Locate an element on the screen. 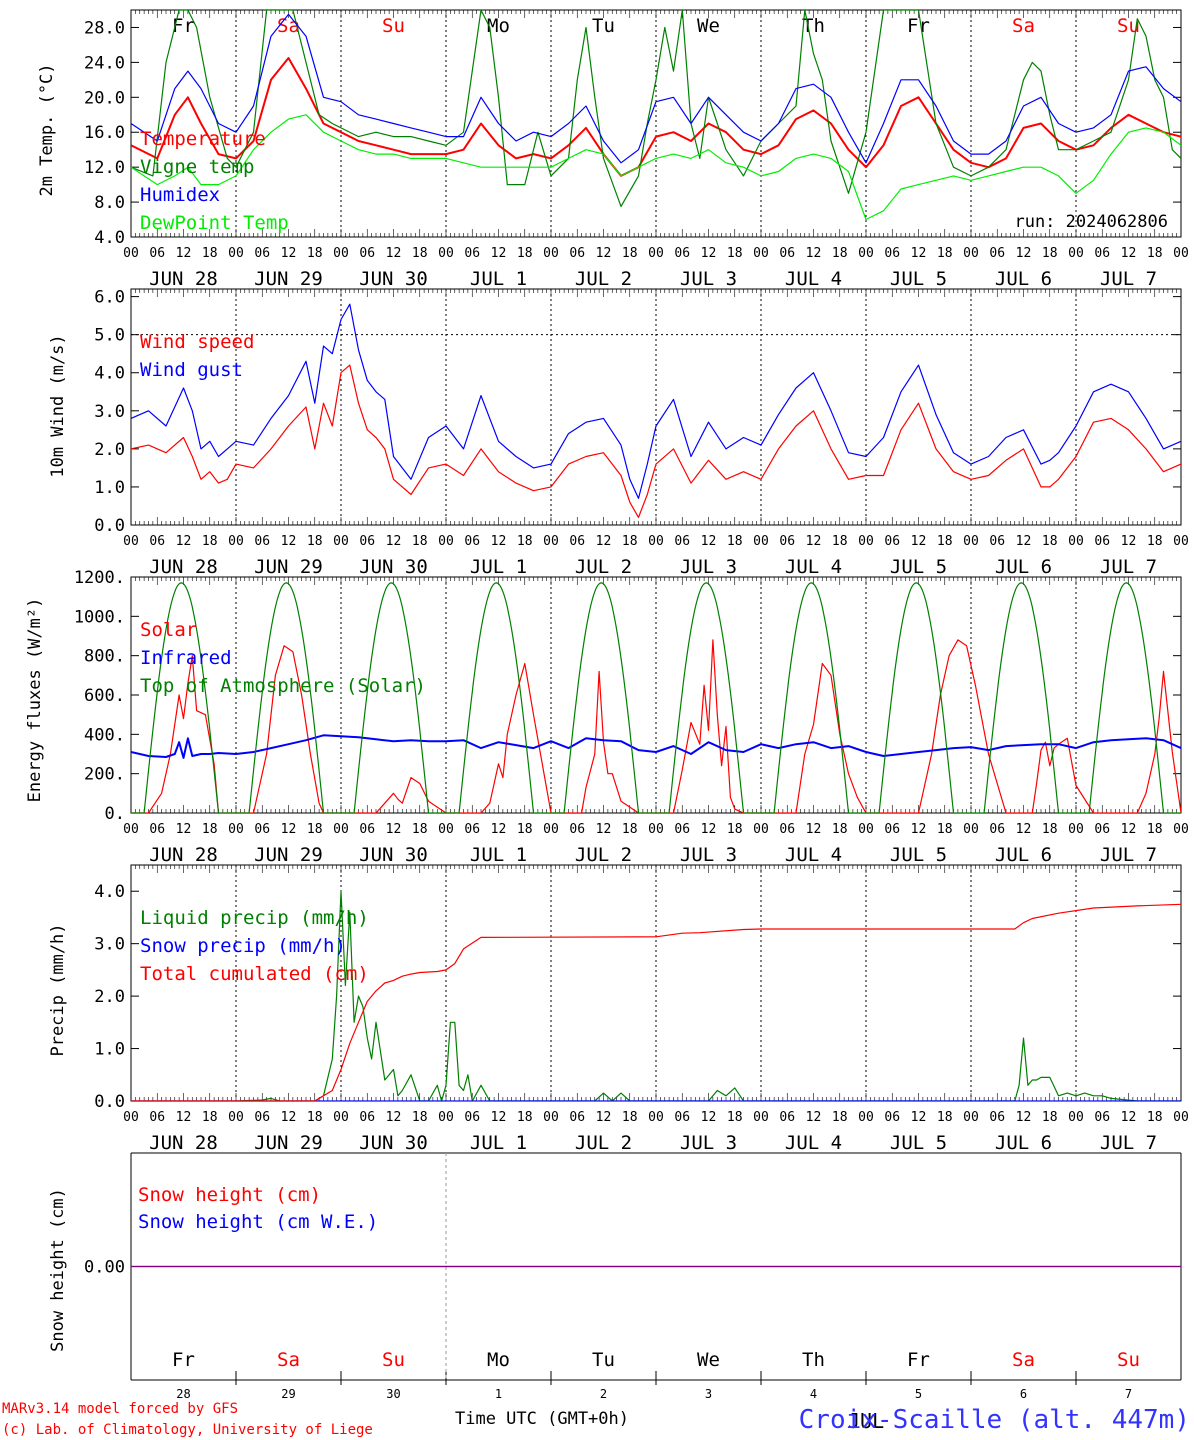 The width and height of the screenshot is (1194, 1440). y-tick-label: 200. is located at coordinates (104, 775).